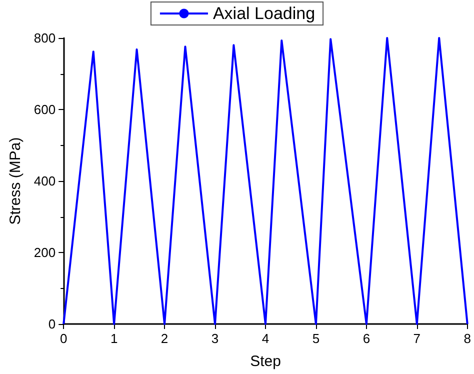 This screenshot has width=474, height=374. I want to click on y-tick-label: 800, so click(45, 38).